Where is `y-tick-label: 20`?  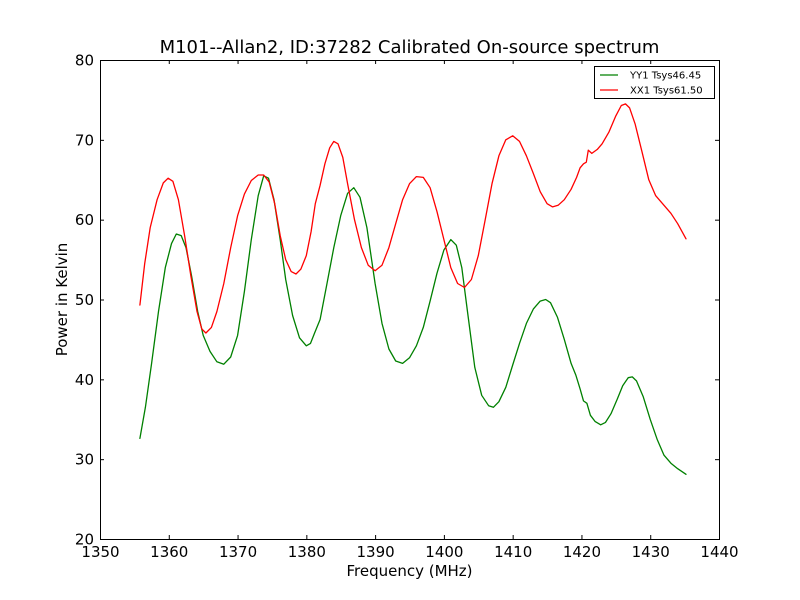 y-tick-label: 20 is located at coordinates (84, 540).